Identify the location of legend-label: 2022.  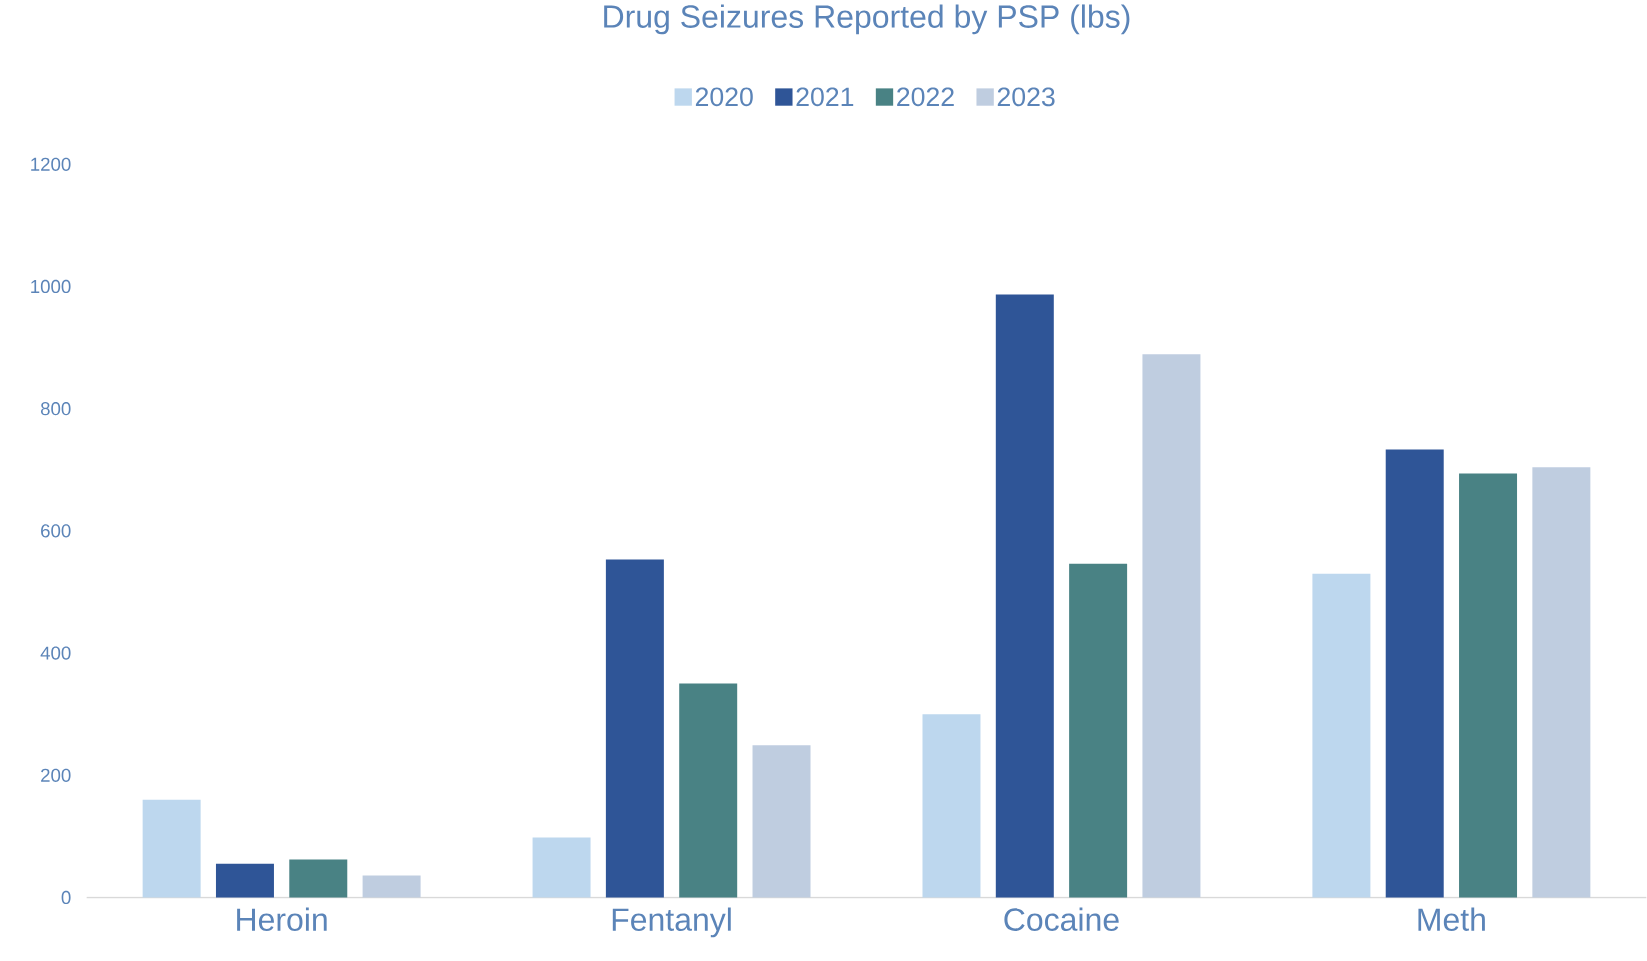
(925, 97).